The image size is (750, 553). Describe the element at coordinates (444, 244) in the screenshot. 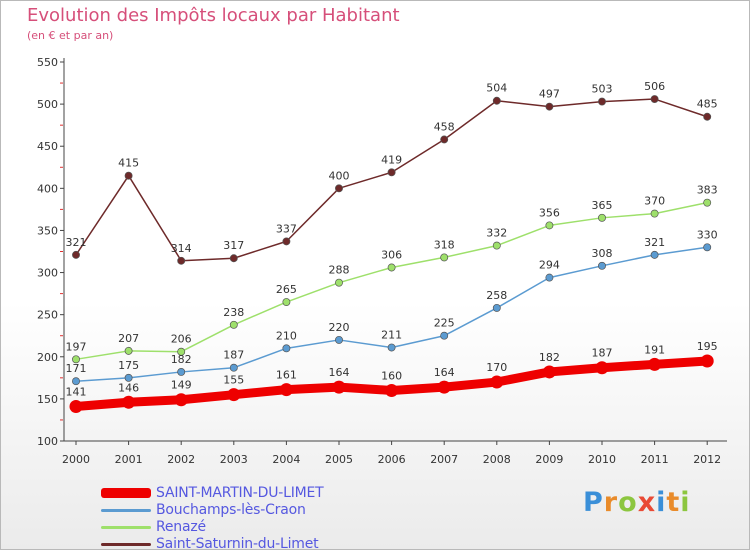

I see `data-label: 318` at that location.